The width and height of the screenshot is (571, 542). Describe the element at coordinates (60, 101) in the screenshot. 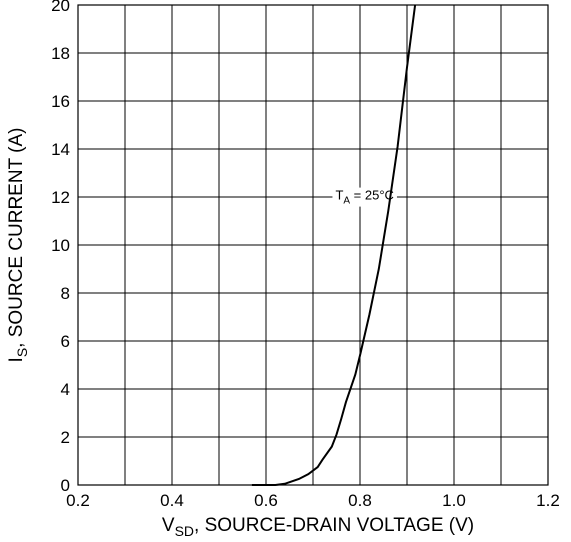

I see `y-tick-label: 16` at that location.